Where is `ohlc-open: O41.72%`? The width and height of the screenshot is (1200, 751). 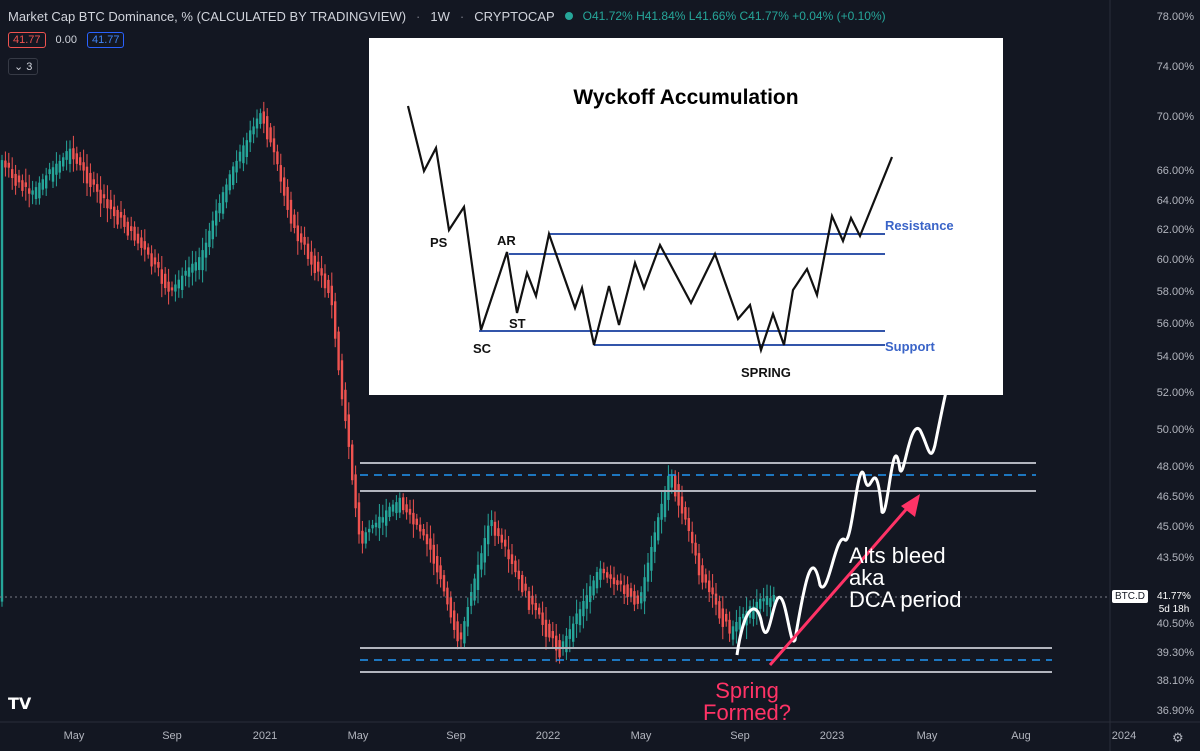 ohlc-open: O41.72% is located at coordinates (607, 16).